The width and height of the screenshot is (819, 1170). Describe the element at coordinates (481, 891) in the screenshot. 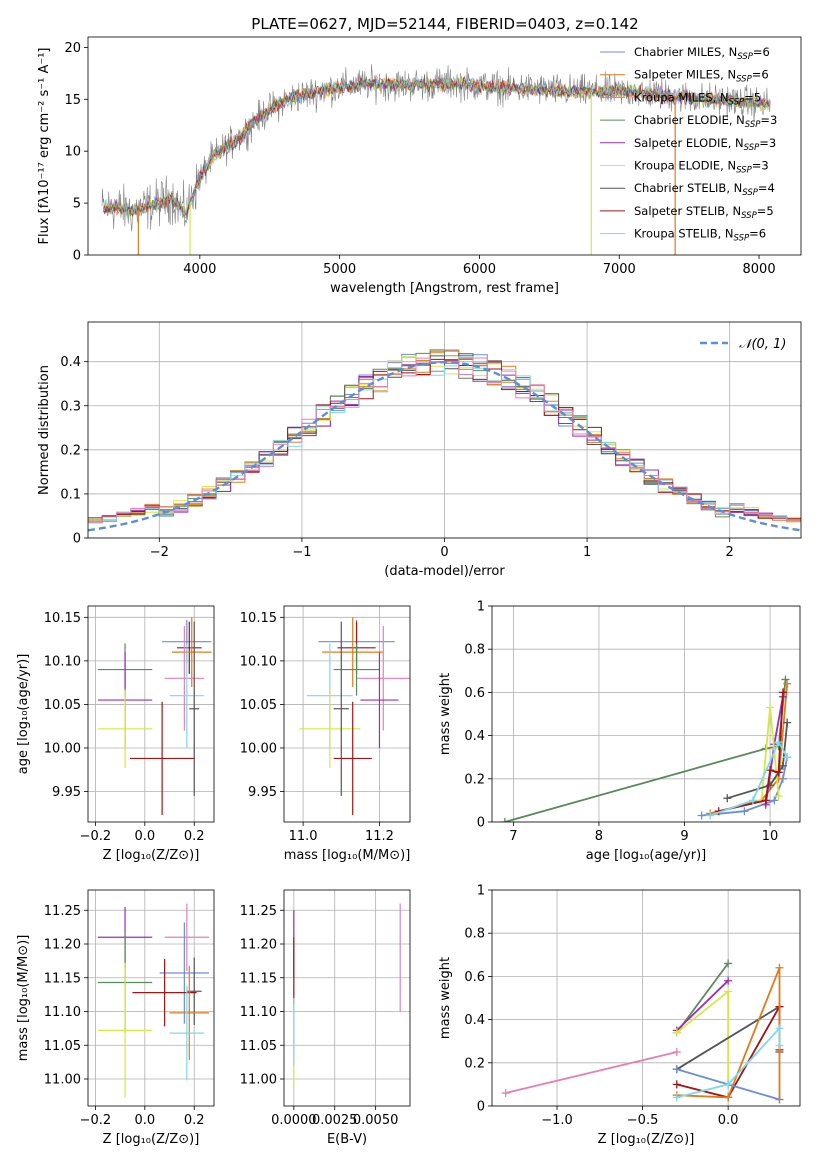

I see `y-tick-label: 1` at that location.